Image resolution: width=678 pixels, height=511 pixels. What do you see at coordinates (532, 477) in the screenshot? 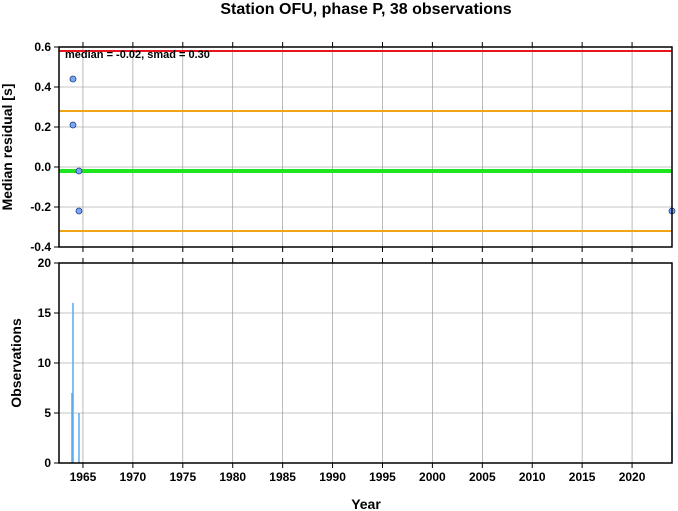
I see `x-tick-label: 2010` at bounding box center [532, 477].